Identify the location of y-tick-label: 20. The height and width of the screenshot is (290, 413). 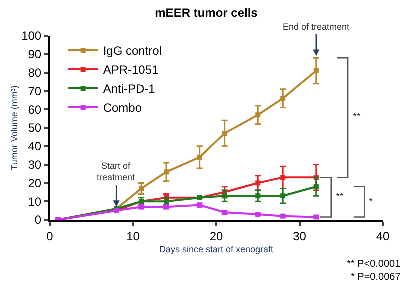
(35, 183).